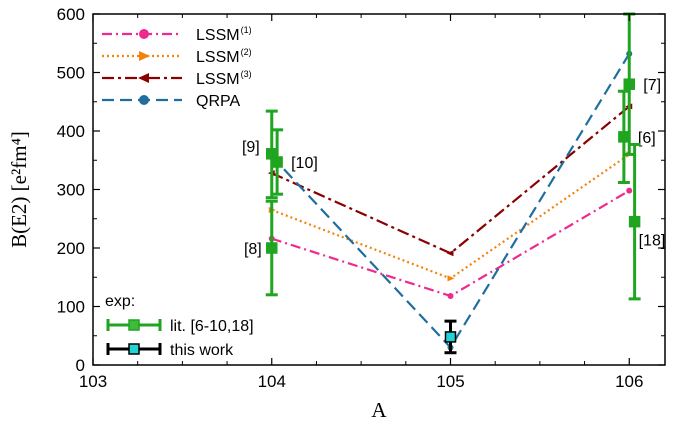  What do you see at coordinates (71, 248) in the screenshot?
I see `y-tick-label: 200` at bounding box center [71, 248].